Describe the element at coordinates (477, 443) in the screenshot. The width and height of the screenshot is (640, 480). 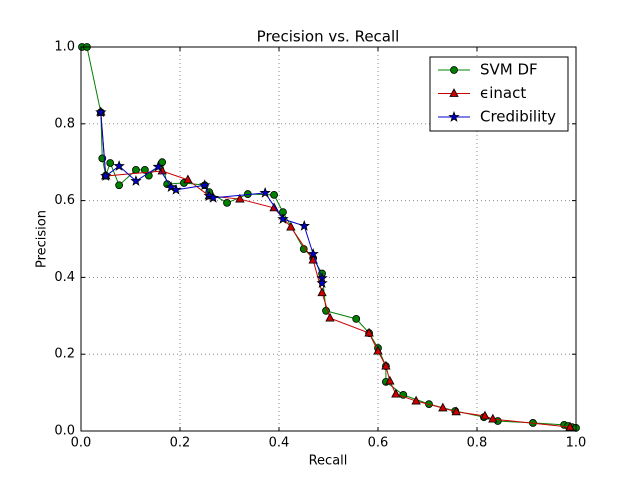
I see `x-tick-label: 0.8` at that location.